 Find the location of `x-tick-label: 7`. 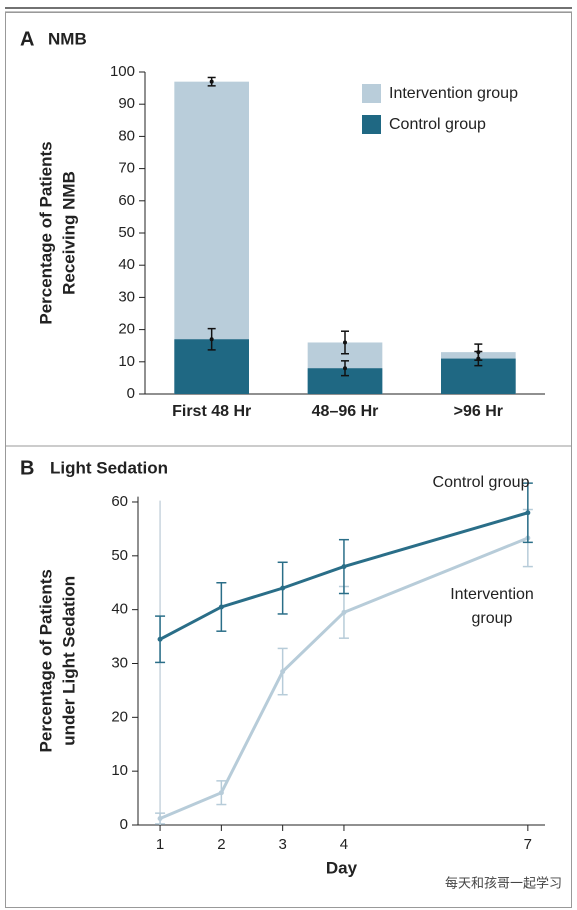

x-tick-label: 7 is located at coordinates (528, 844).